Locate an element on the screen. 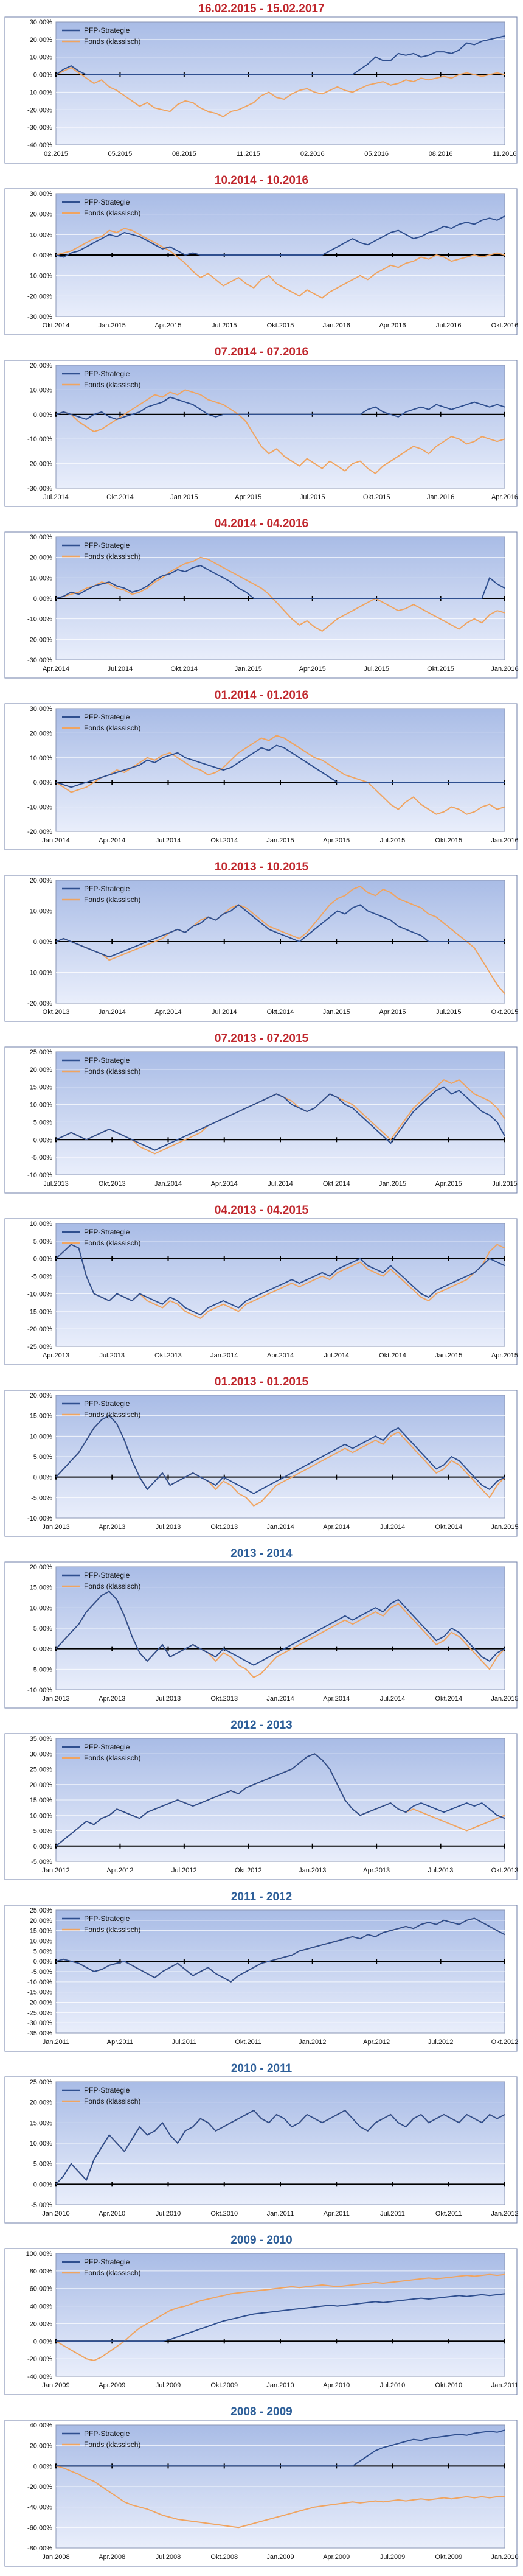 This screenshot has height=2576, width=523. y-tick-label: 100,00% is located at coordinates (40, 2254).